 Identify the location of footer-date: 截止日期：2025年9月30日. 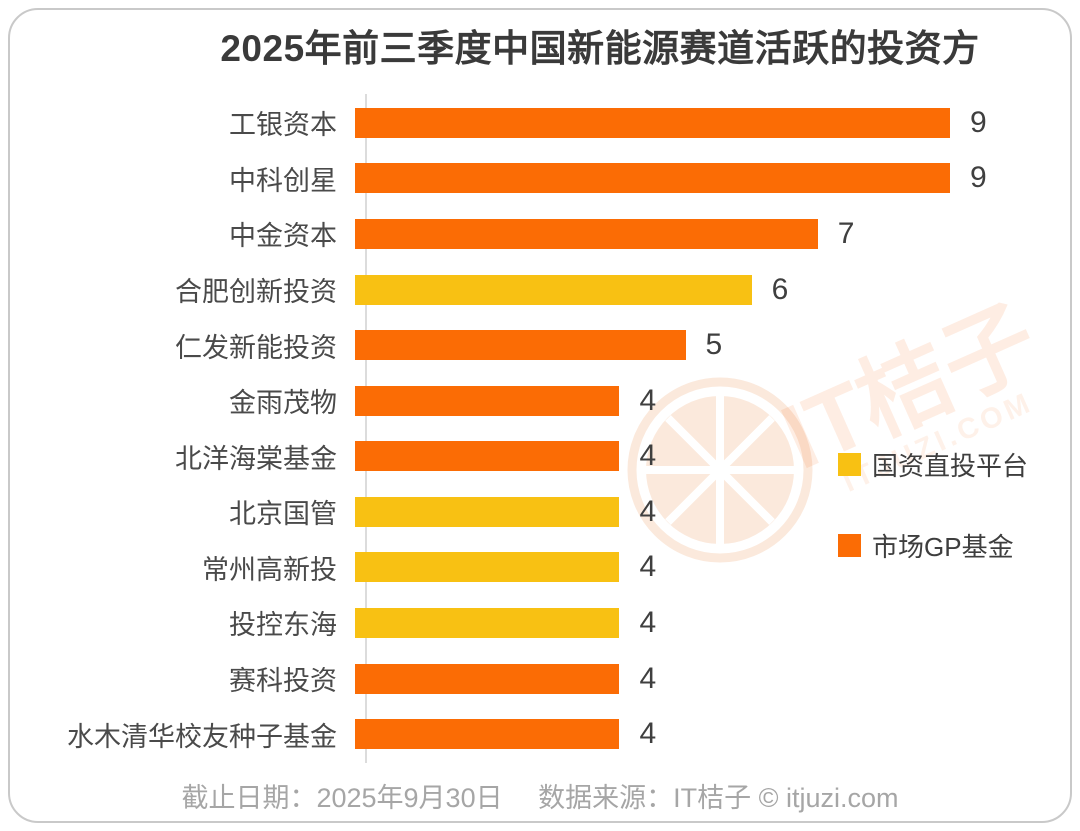
(342, 798).